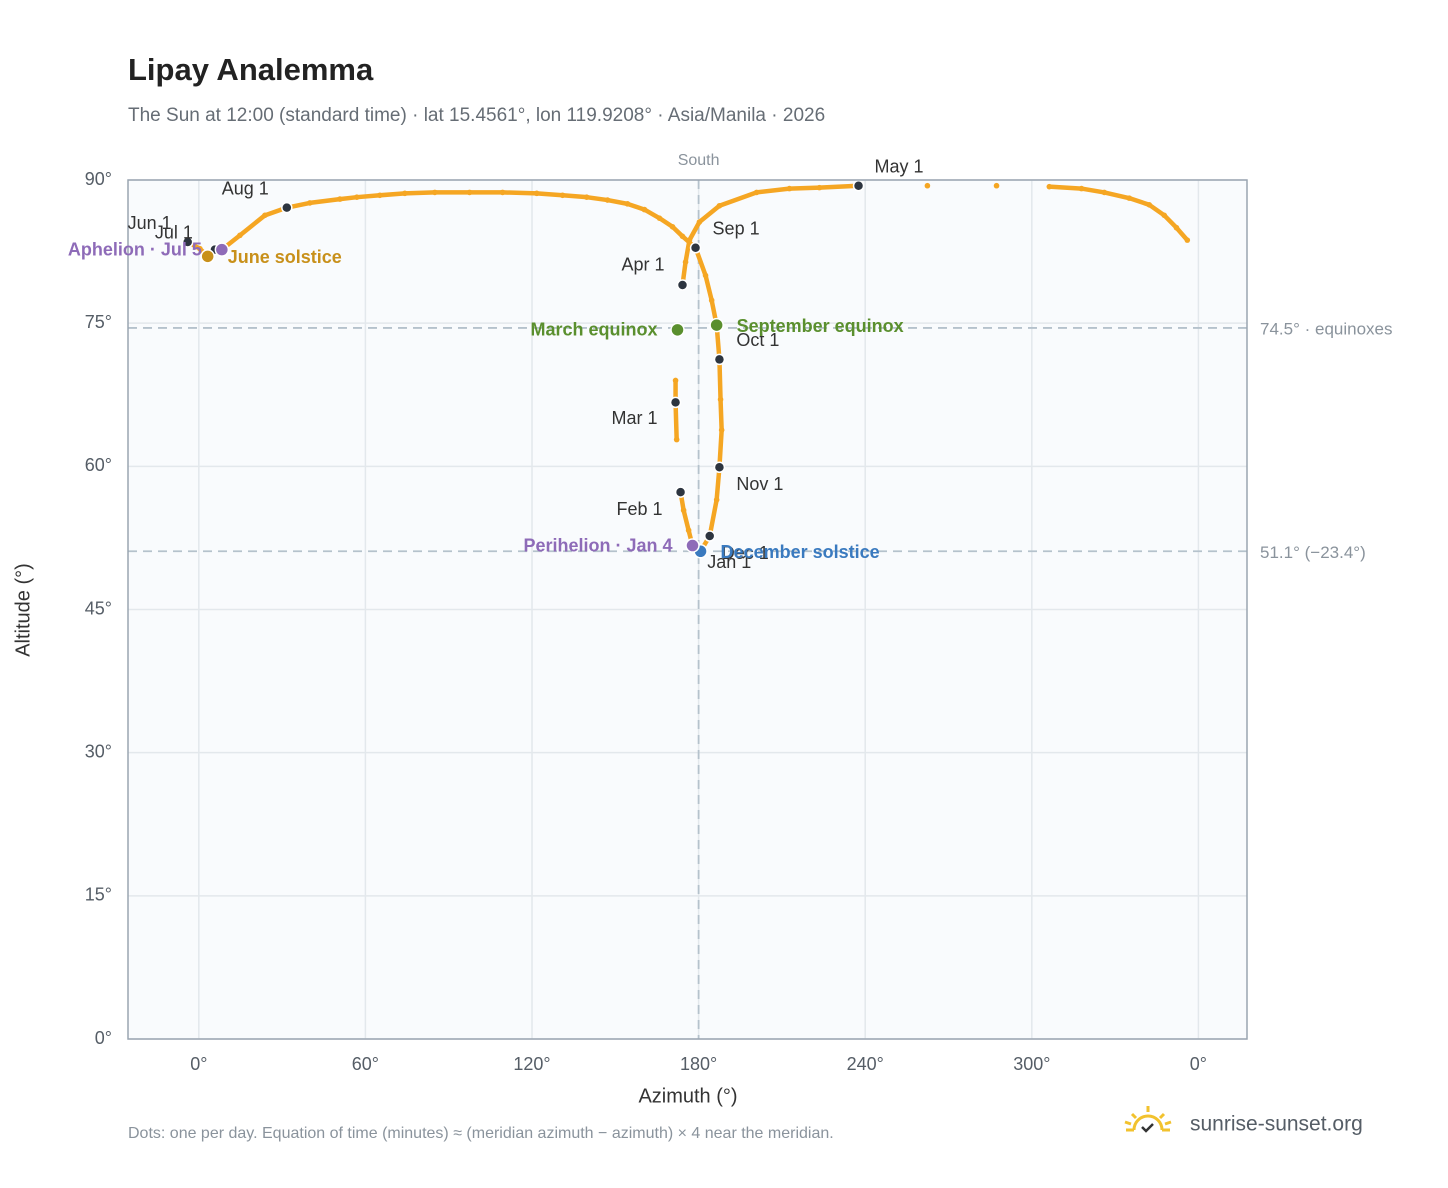 This screenshot has height=1188, width=1448. What do you see at coordinates (759, 484) in the screenshot?
I see `month-label: Nov 1` at bounding box center [759, 484].